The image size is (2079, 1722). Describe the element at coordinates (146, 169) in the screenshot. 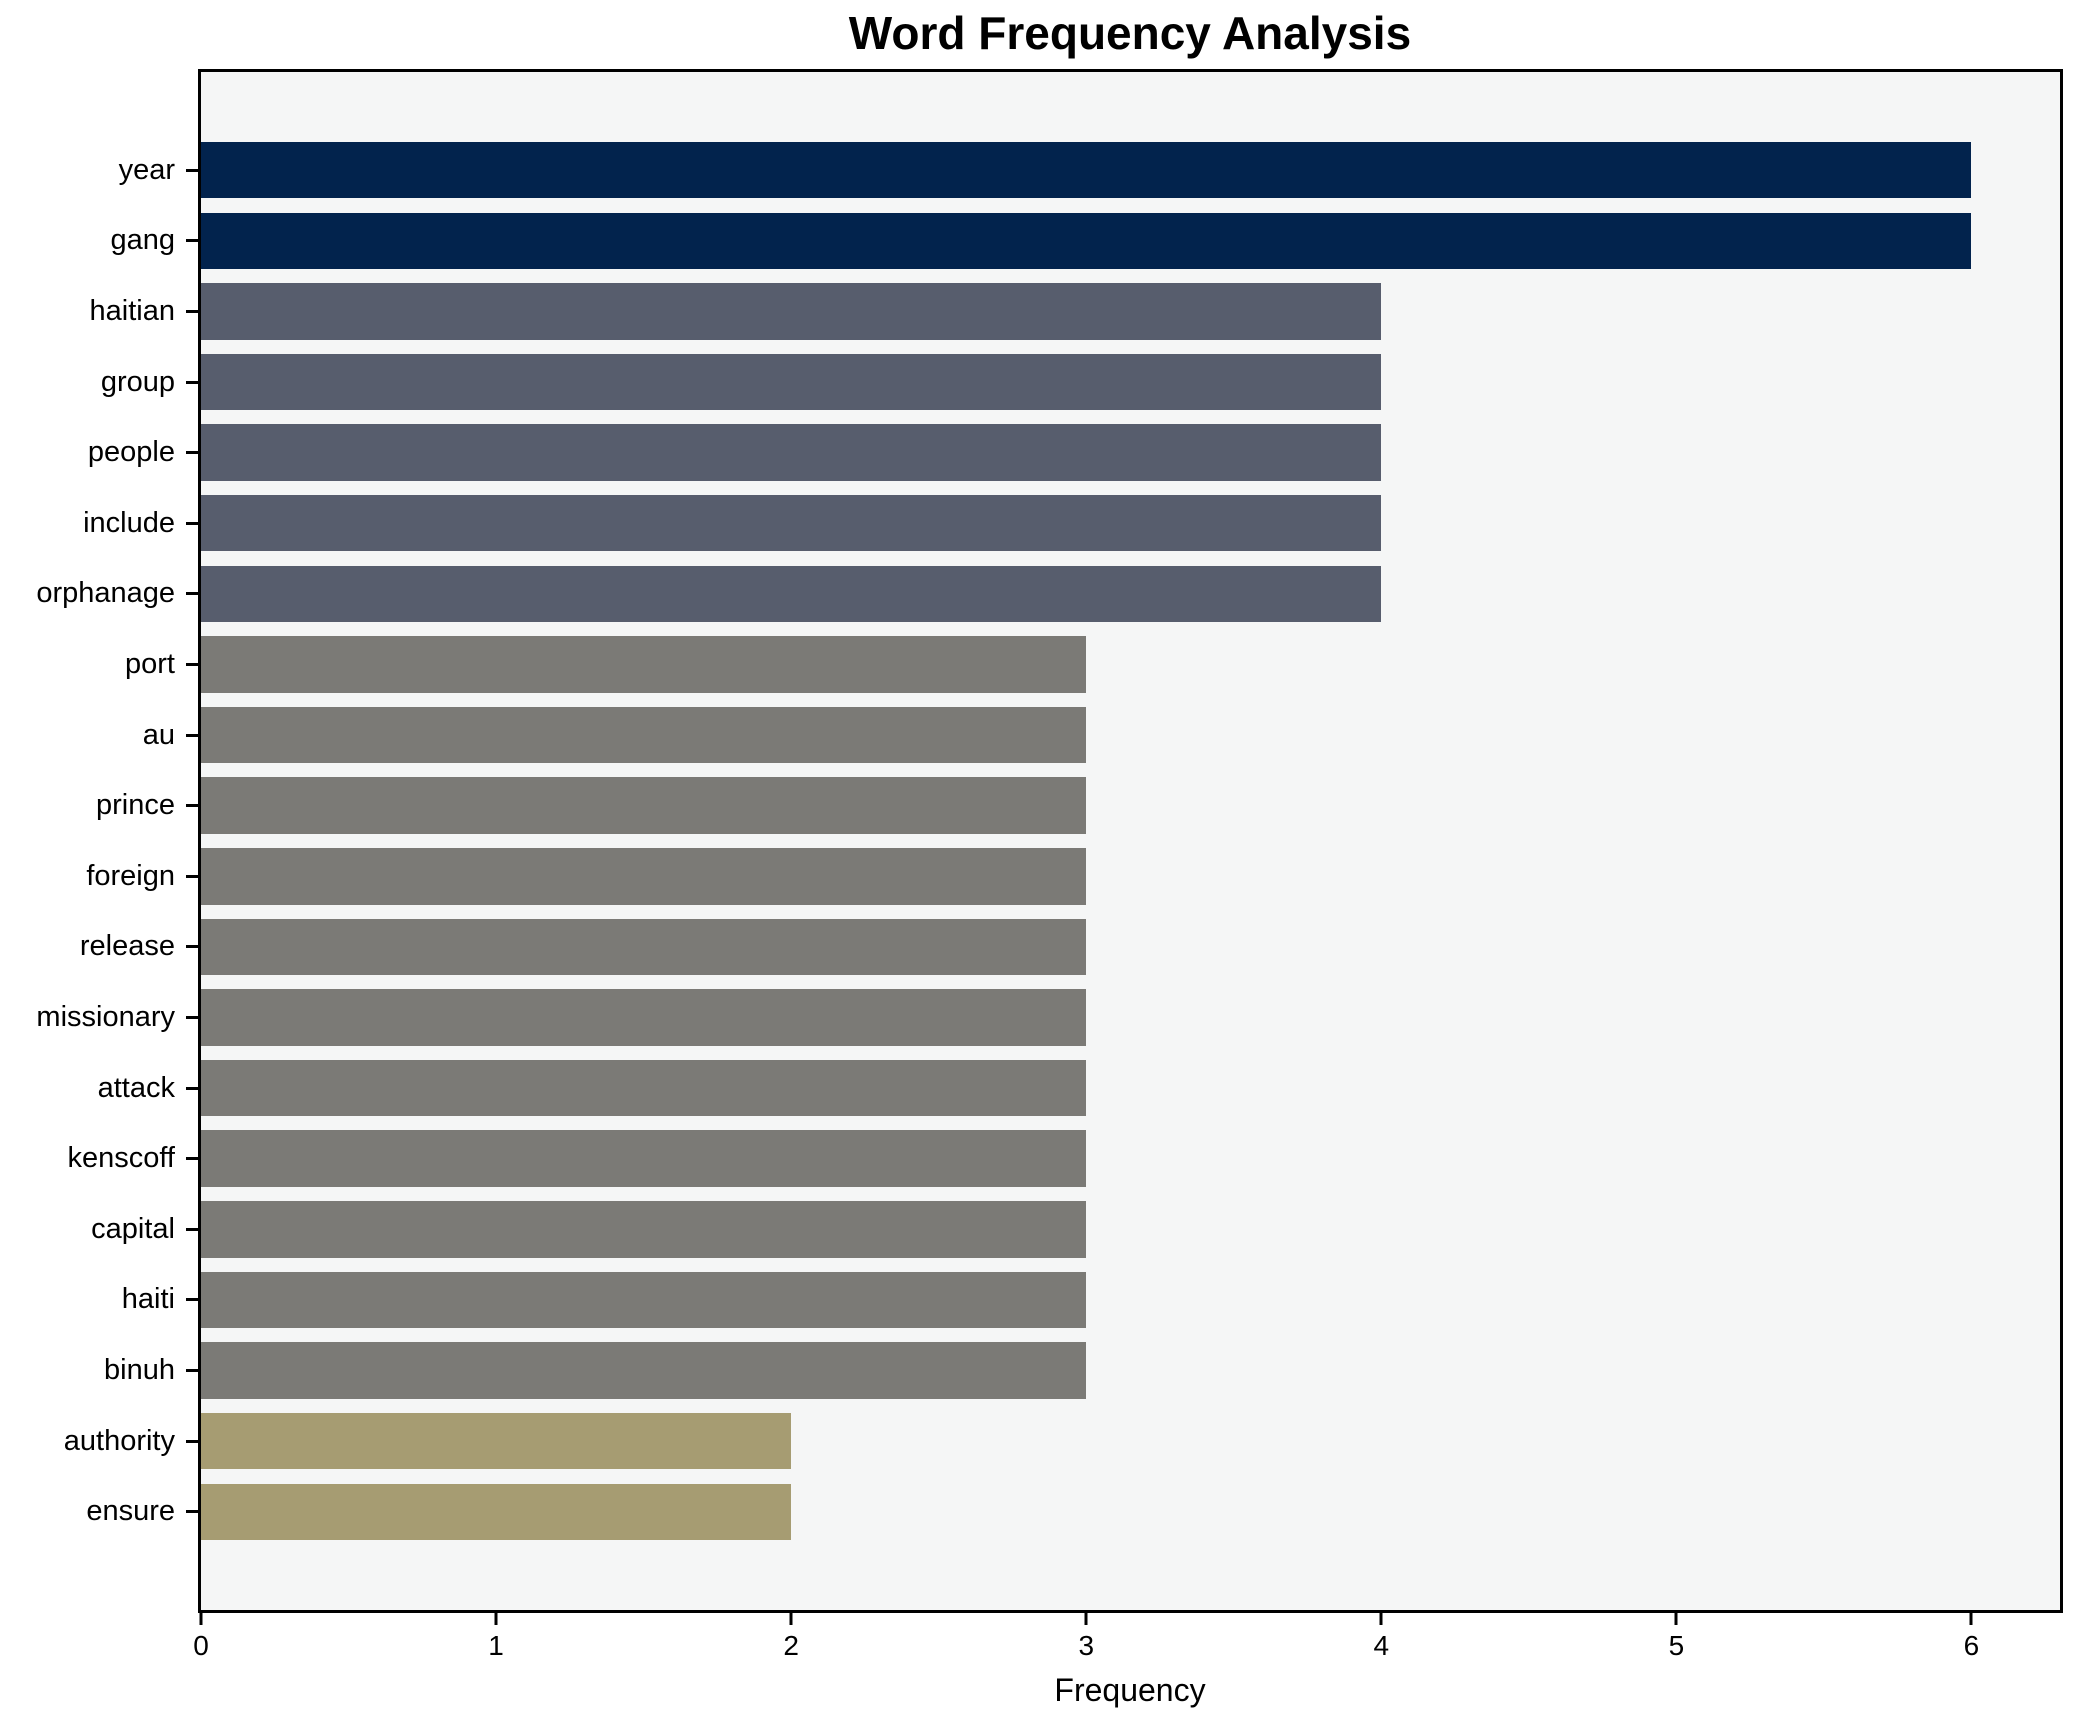

I see `y-tick-label: year` at that location.